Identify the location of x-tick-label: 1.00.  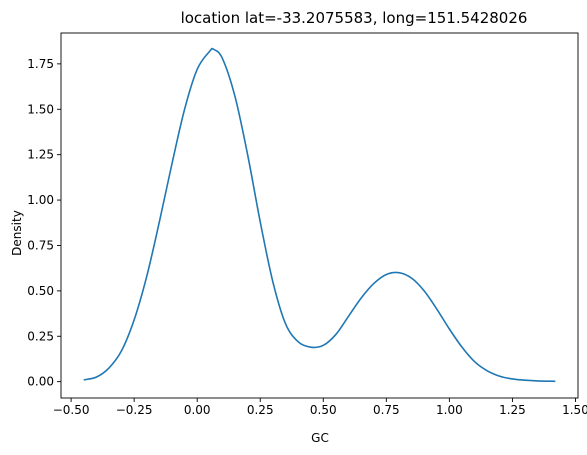
(449, 410).